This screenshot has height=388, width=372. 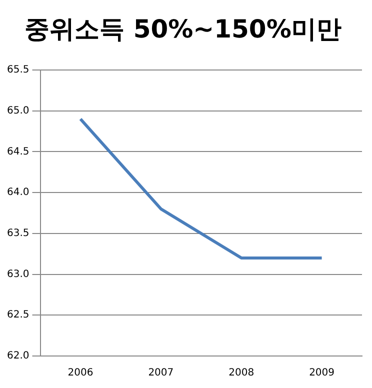 I want to click on y-tick-label: 64.5, so click(x=18, y=152).